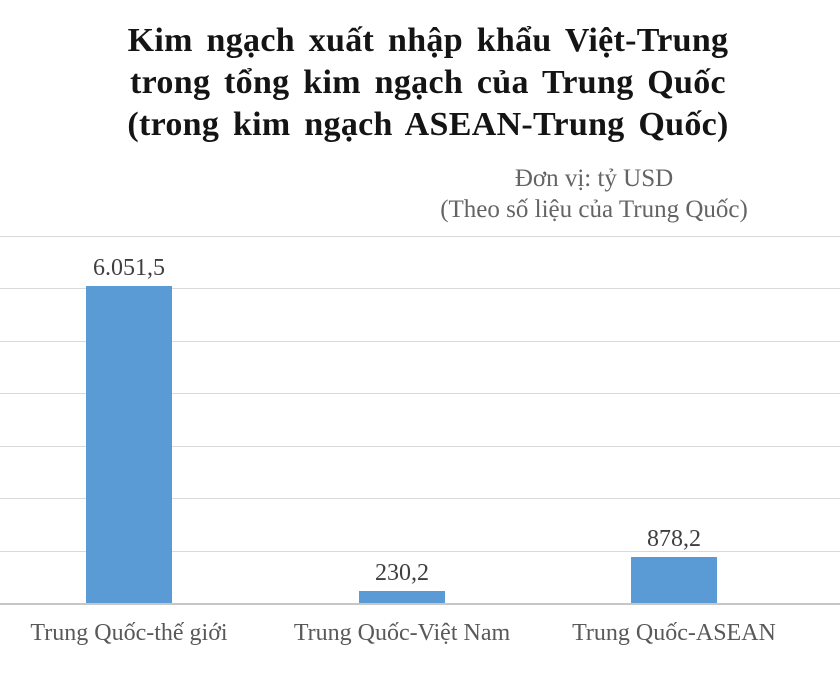  What do you see at coordinates (594, 209) in the screenshot?
I see `unit-note-line-2: (Theo số liệu của Trung Quốc)` at bounding box center [594, 209].